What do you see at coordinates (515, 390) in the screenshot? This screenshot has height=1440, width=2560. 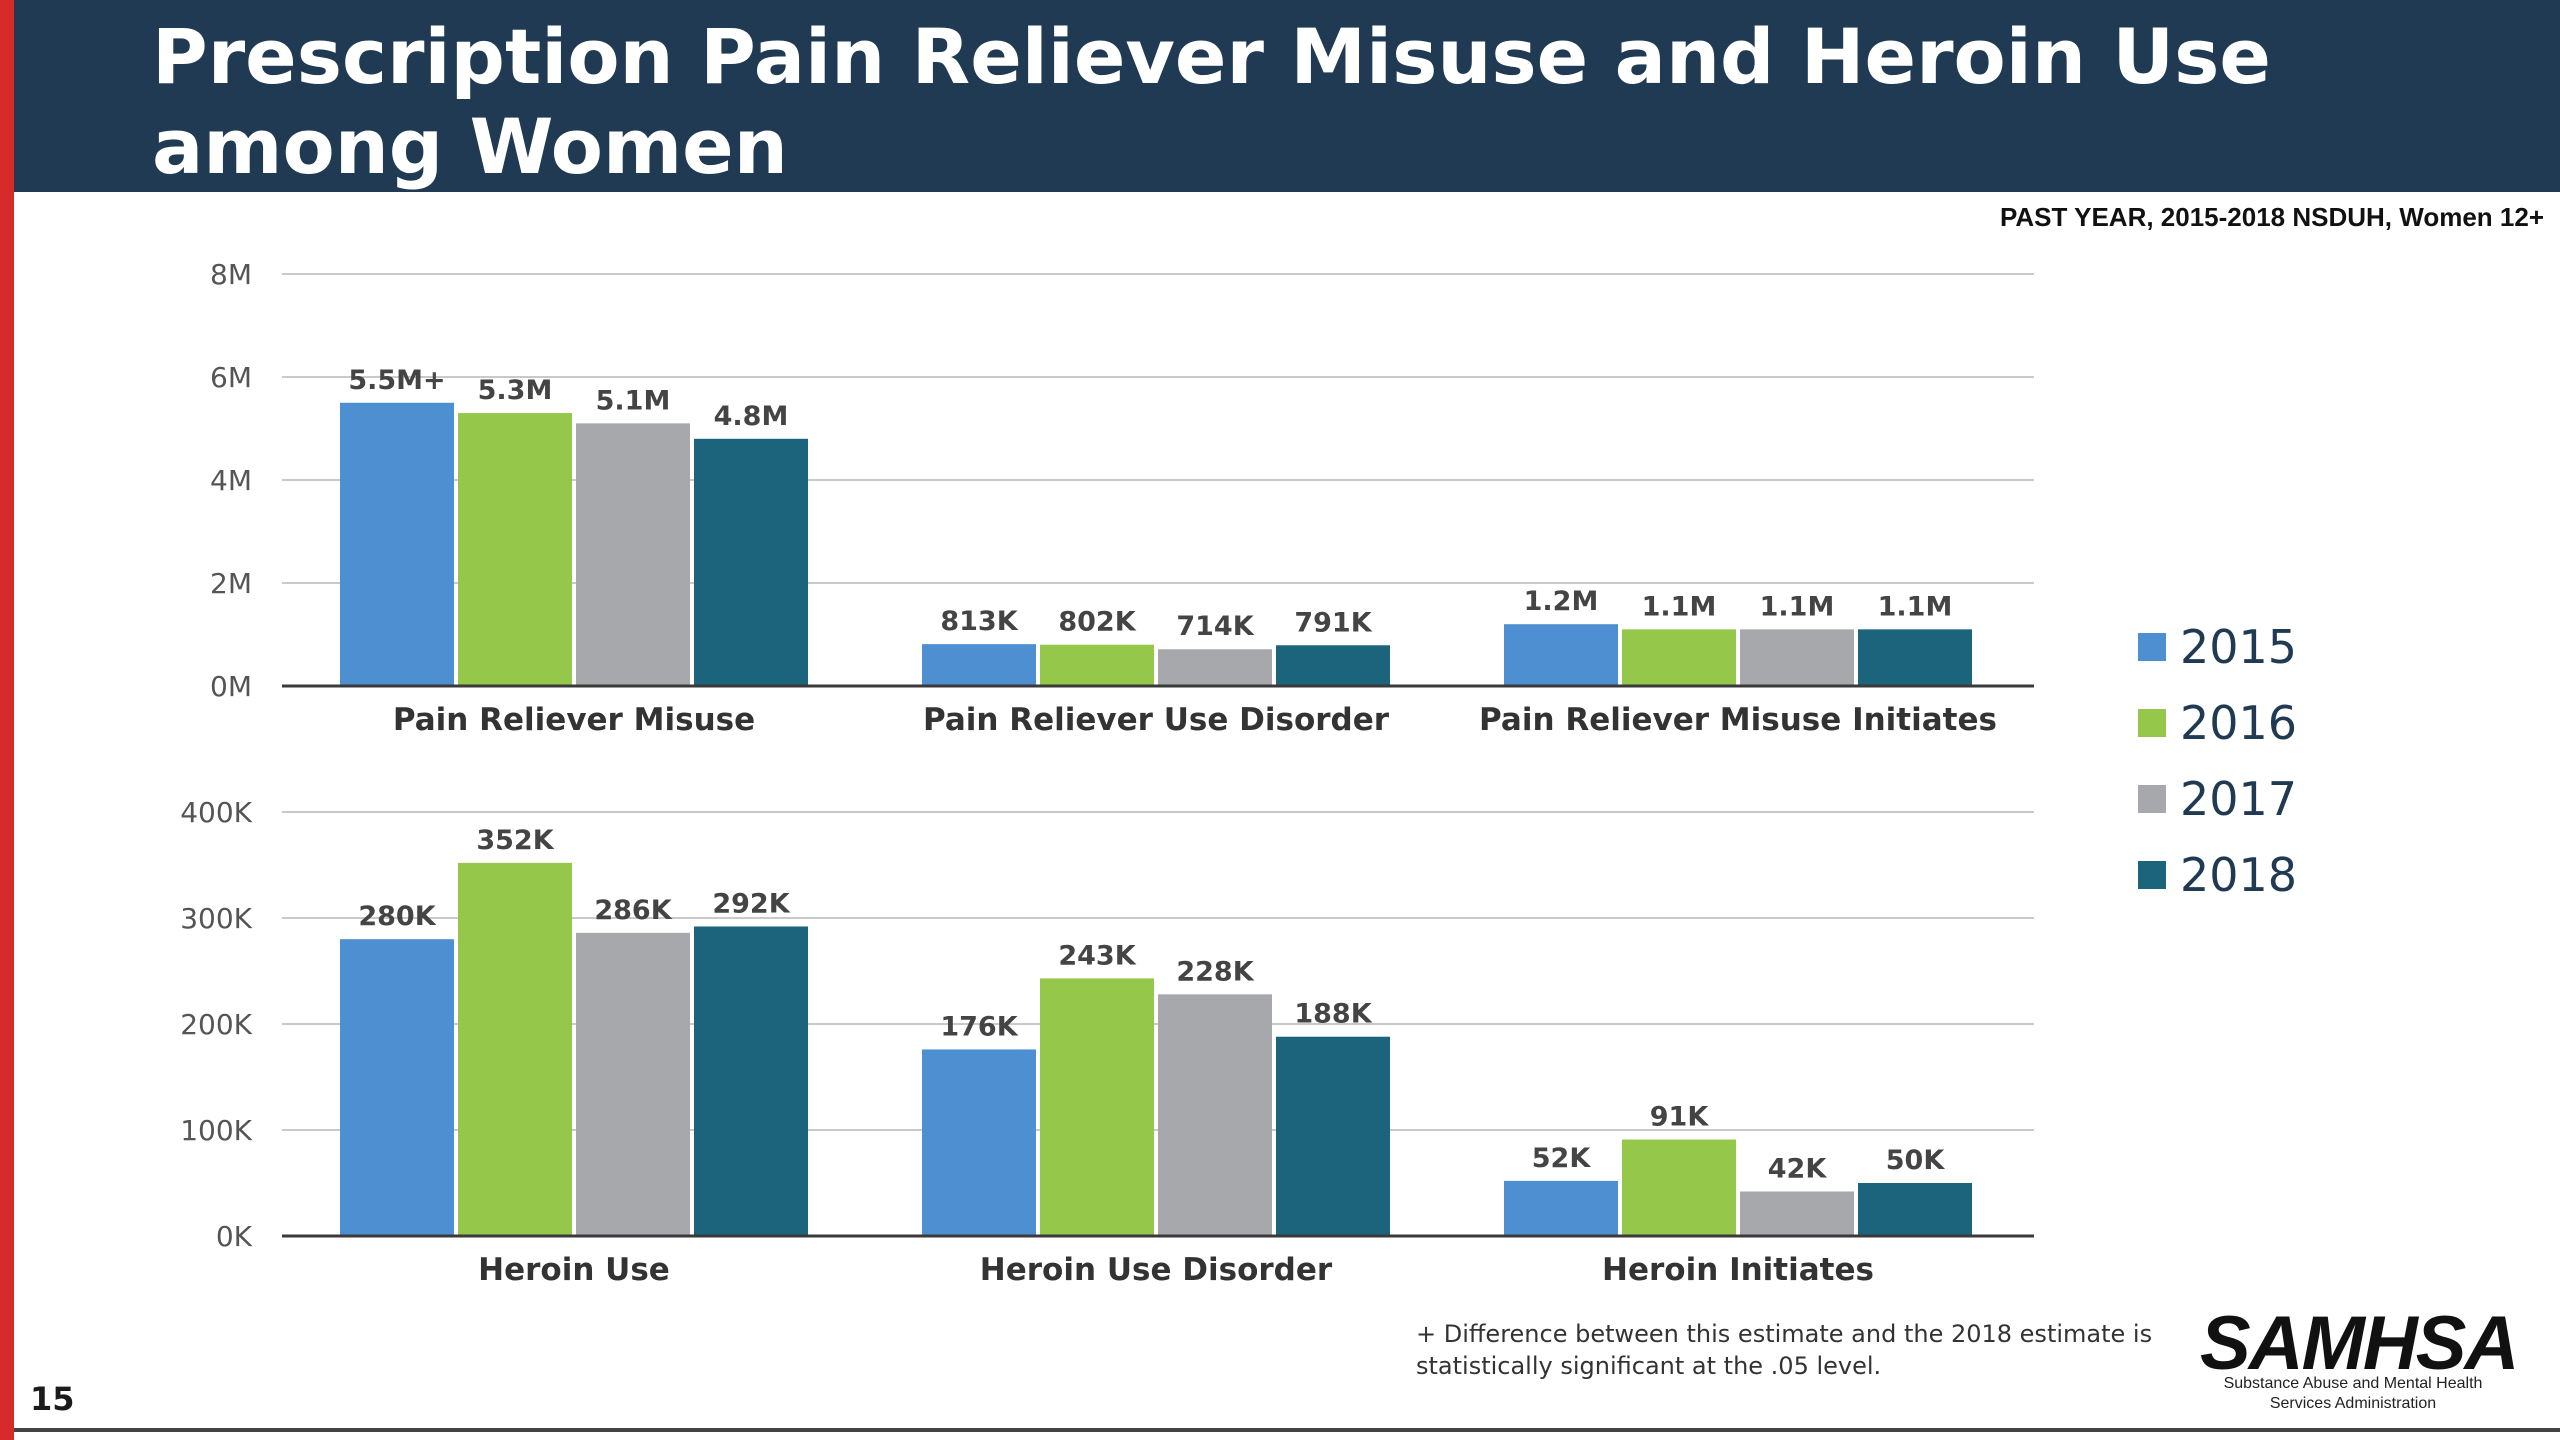 I see `data-label: 5.3M` at bounding box center [515, 390].